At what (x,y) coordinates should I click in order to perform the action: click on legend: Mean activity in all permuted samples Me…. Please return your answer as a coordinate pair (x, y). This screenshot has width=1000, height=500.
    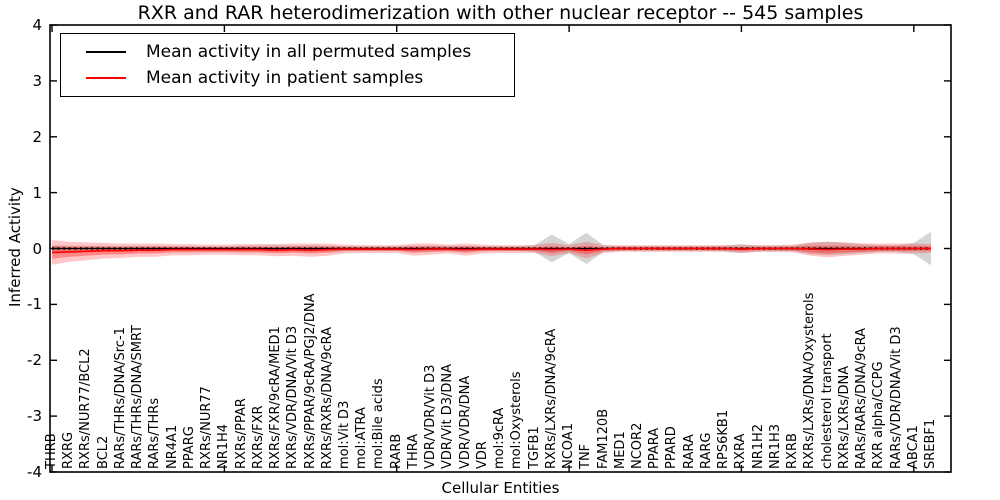
    Looking at the image, I should click on (287, 65).